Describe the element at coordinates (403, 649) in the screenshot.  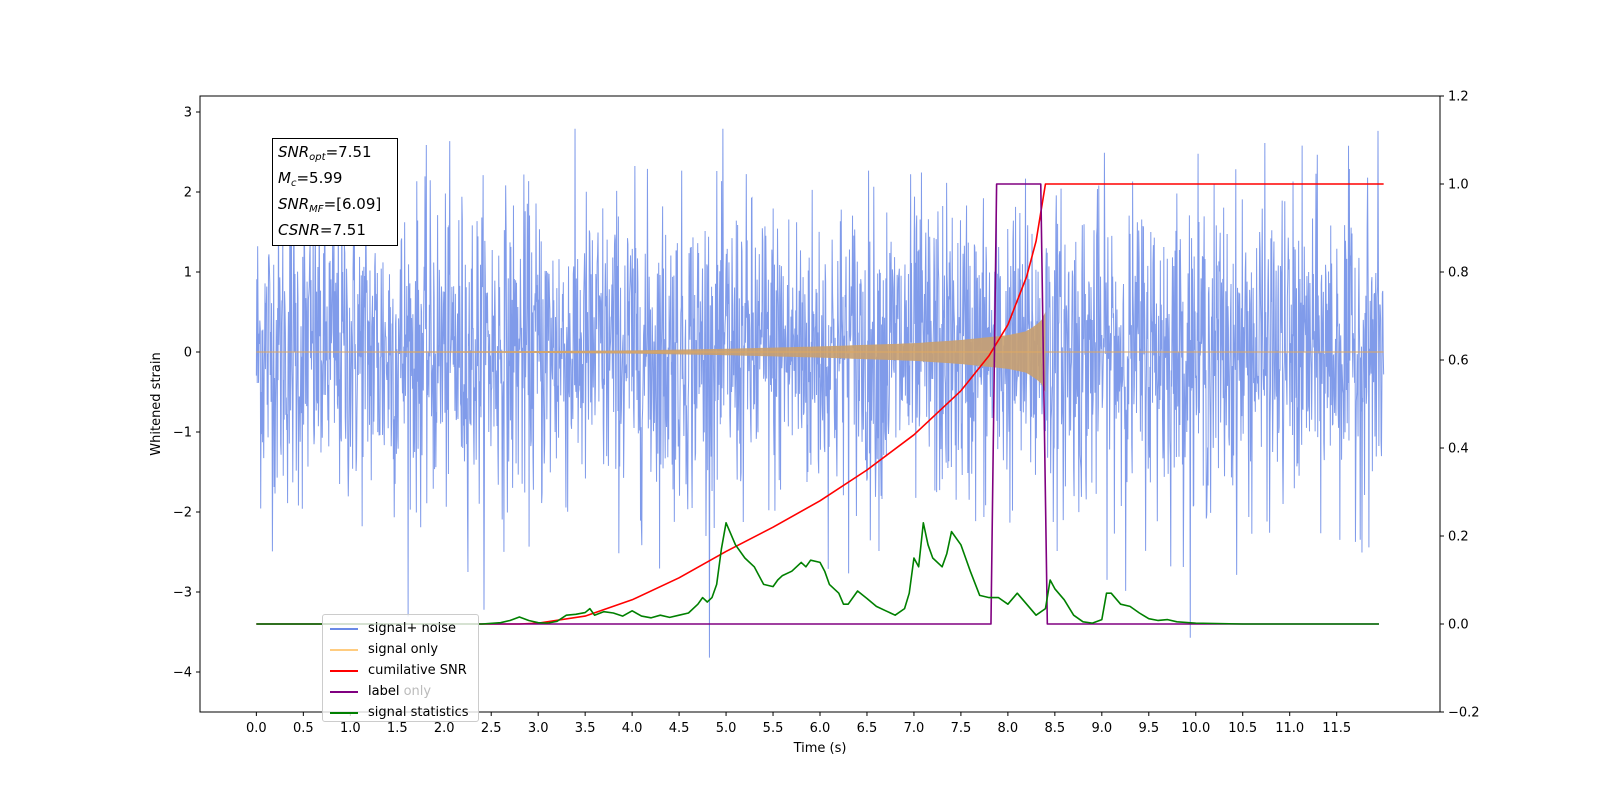
I see `legend-label: signal only` at that location.